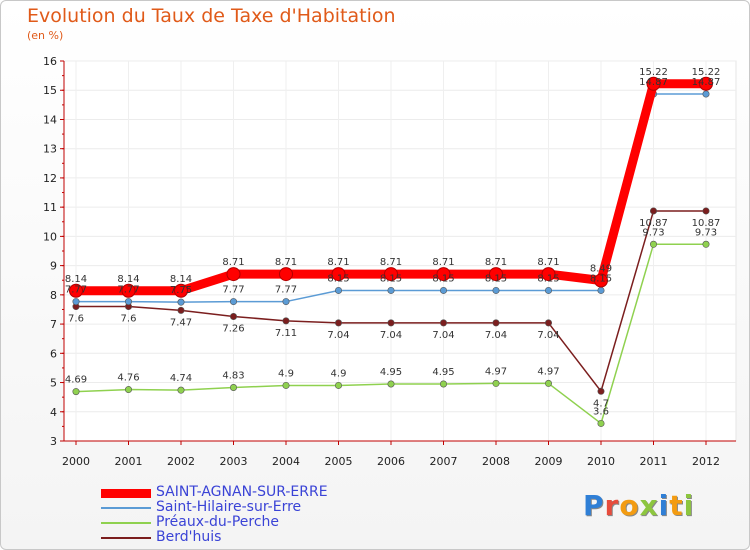 The height and width of the screenshot is (550, 750). What do you see at coordinates (53, 383) in the screenshot?
I see `y-tick-label: 5` at bounding box center [53, 383].